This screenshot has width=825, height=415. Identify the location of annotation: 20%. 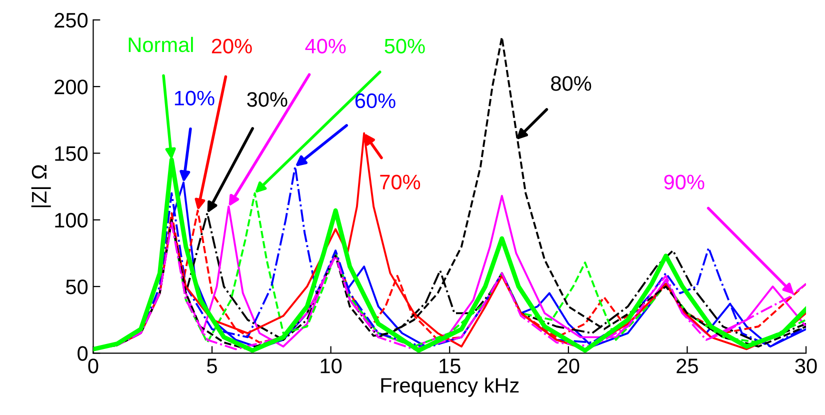
(232, 46).